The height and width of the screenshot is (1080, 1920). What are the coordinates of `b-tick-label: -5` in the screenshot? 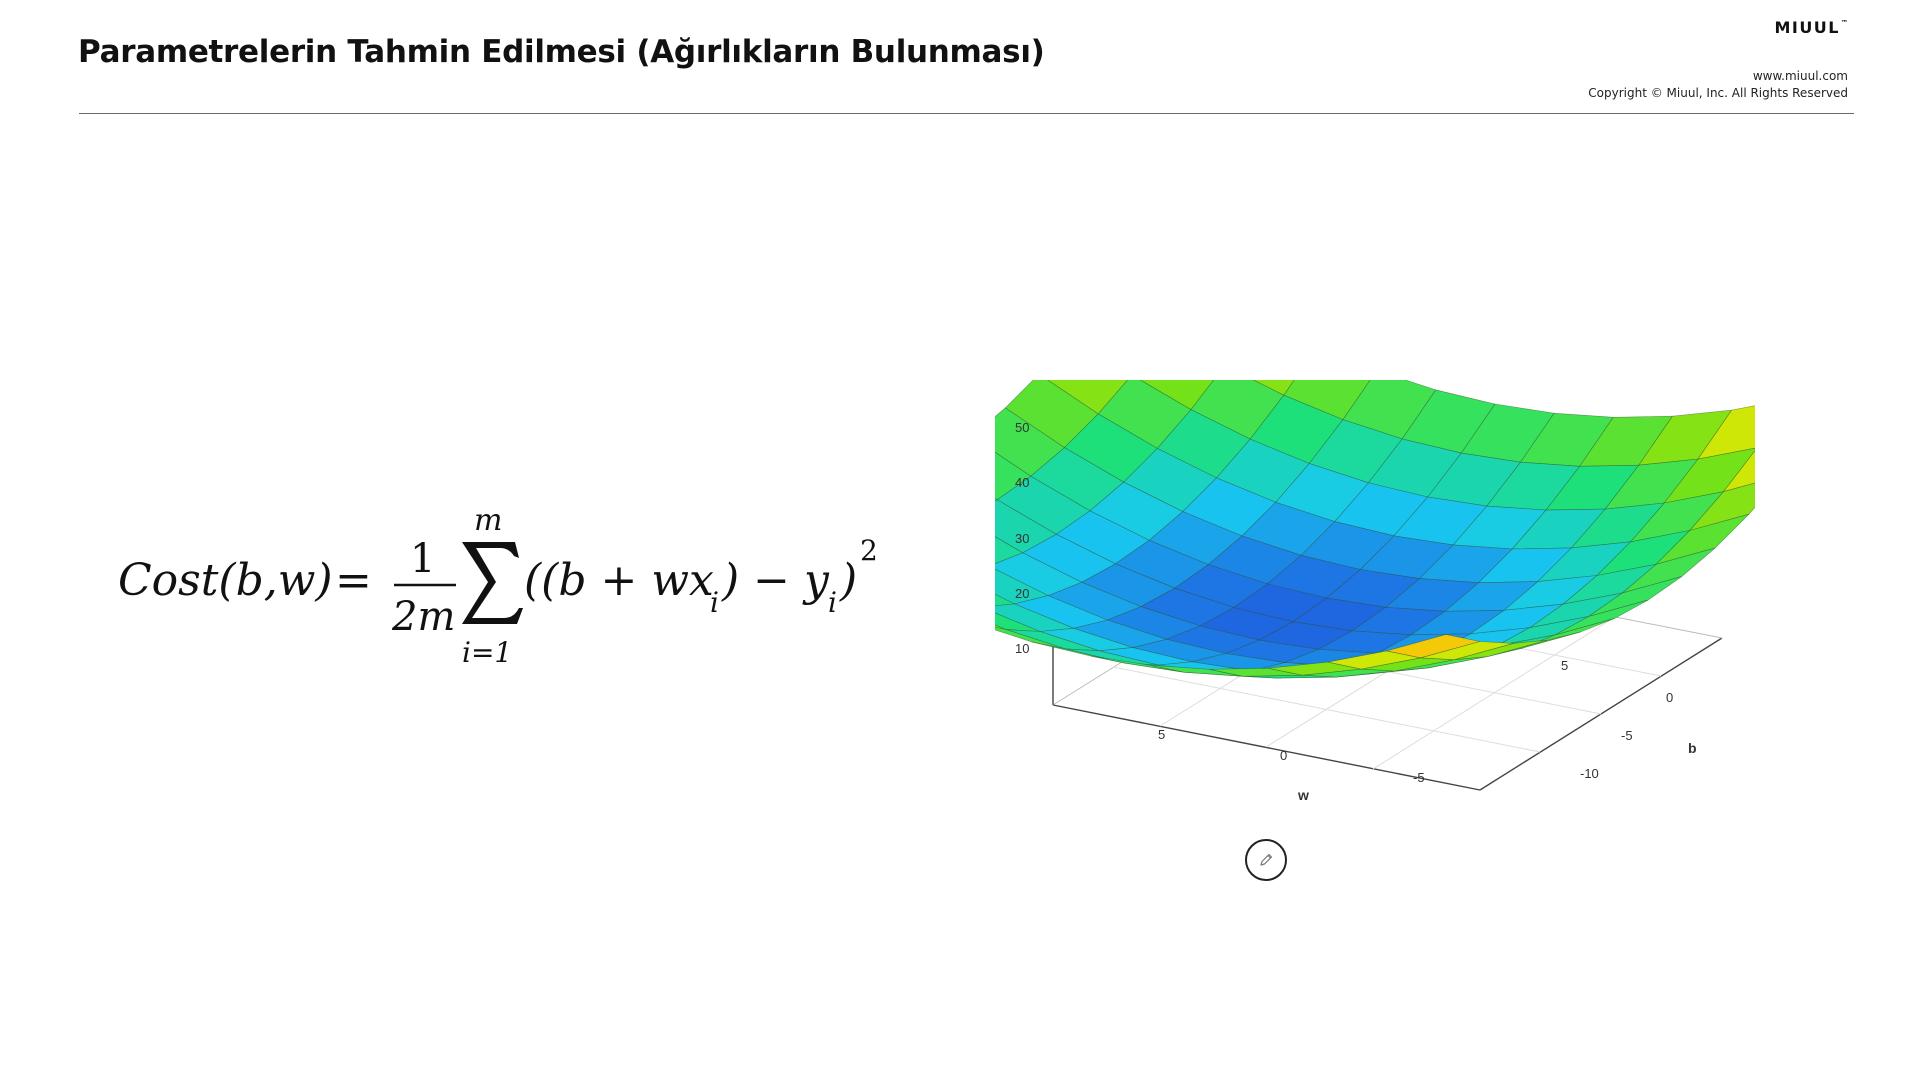 It's located at (1627, 735).